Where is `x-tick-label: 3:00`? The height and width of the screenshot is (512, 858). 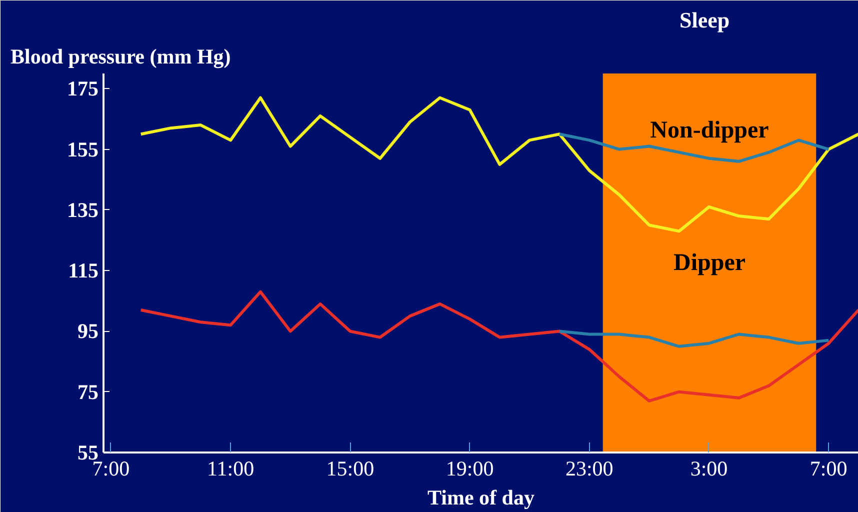 x-tick-label: 3:00 is located at coordinates (709, 468).